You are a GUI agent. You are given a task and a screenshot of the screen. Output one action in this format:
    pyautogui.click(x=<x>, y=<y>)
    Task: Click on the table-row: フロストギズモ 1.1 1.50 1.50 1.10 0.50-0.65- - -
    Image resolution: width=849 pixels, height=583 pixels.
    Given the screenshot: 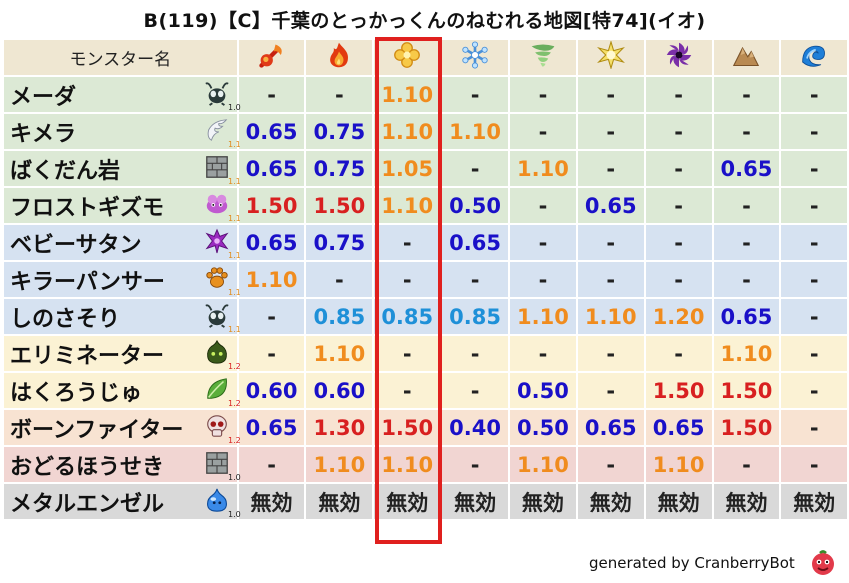 What is the action you would take?
    pyautogui.click(x=425, y=205)
    